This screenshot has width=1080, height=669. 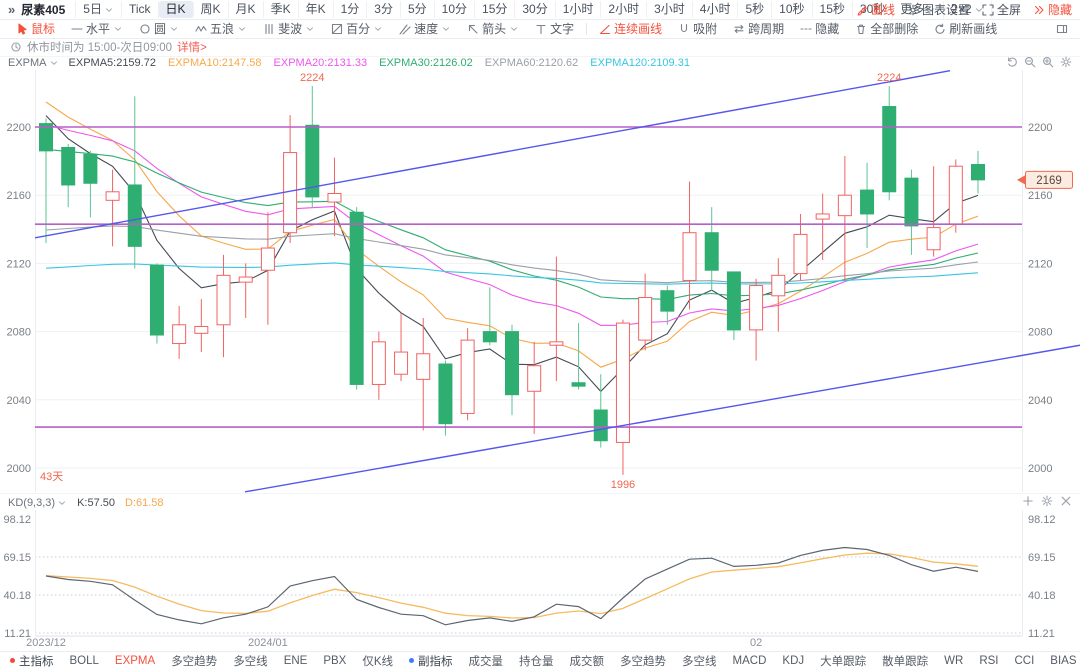 What do you see at coordinates (843, 661) in the screenshot?
I see `sub-indicator-big-order: 大单跟踪` at bounding box center [843, 661].